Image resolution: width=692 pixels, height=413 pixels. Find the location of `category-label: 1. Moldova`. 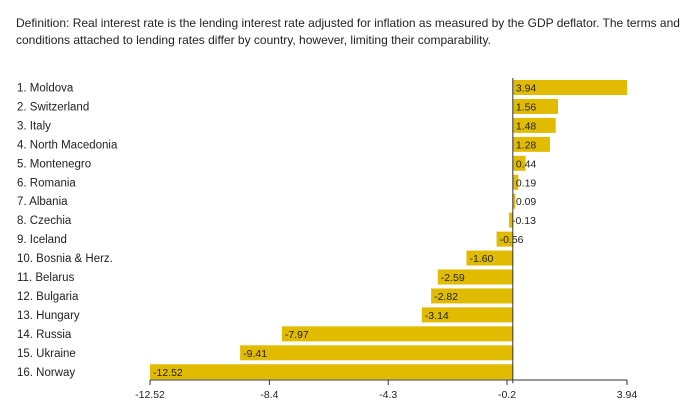

category-label: 1. Moldova is located at coordinates (45, 89).